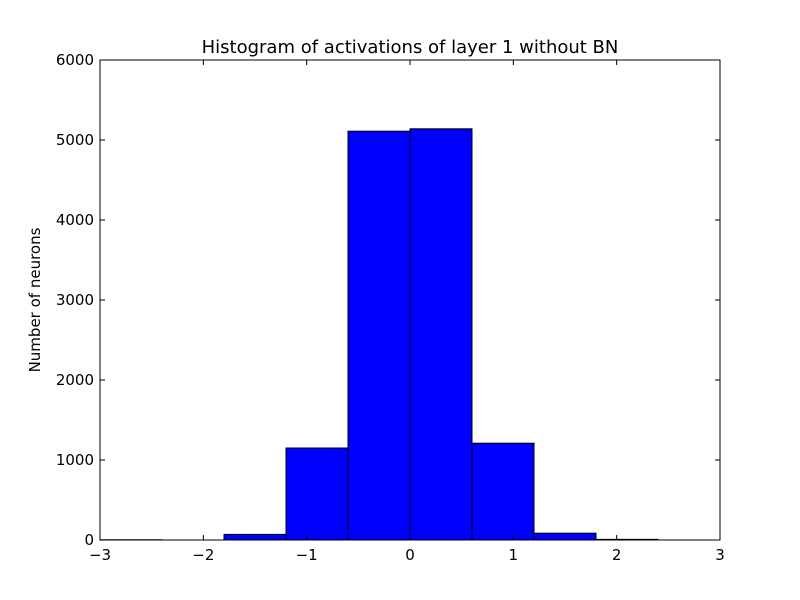 The width and height of the screenshot is (800, 600). What do you see at coordinates (720, 555) in the screenshot?
I see `x-tick-label-6: 3` at bounding box center [720, 555].